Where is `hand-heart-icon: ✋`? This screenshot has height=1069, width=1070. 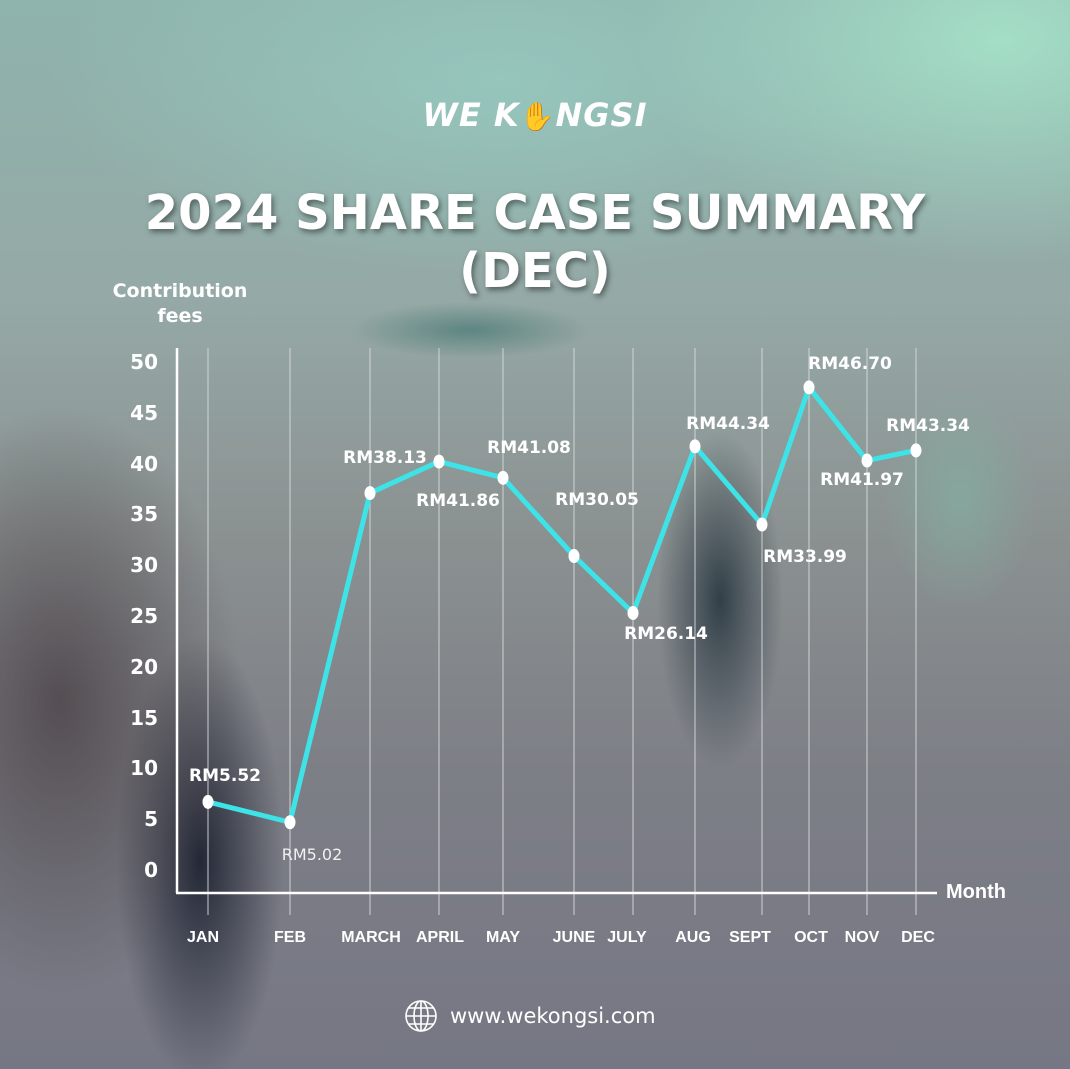
hand-heart-icon: ✋ is located at coordinates (537, 116).